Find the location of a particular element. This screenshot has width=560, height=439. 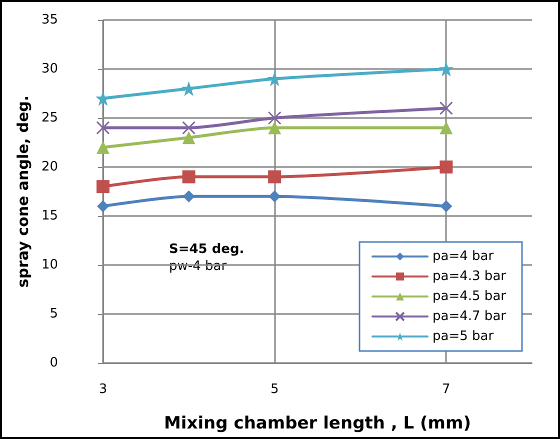

y-axis-title: spray cone angle, deg. is located at coordinates (23, 191).